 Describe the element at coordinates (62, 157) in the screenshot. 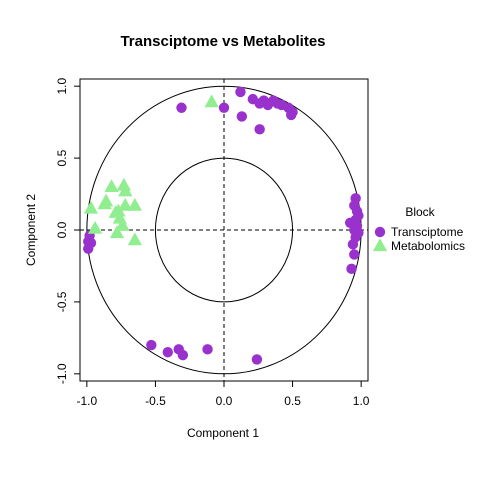

I see `y-tick-label: 0.5` at that location.